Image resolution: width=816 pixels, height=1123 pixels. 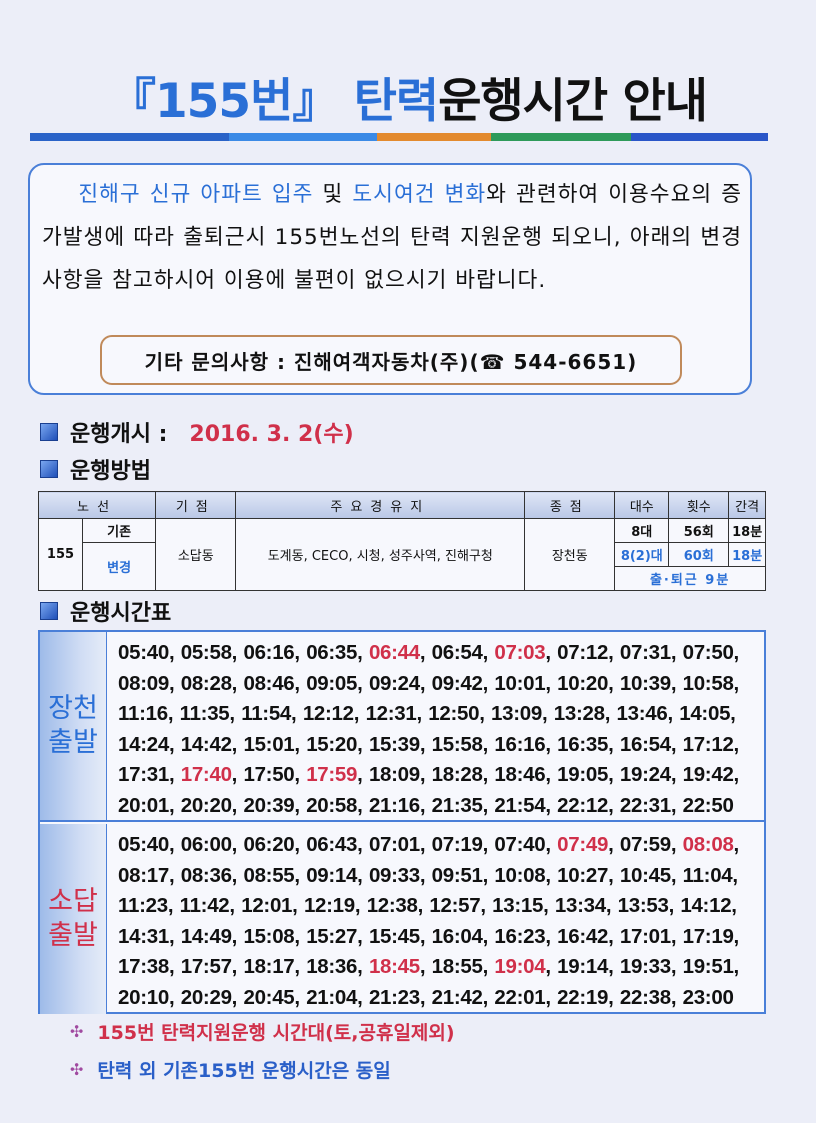 I want to click on departure-time: 13:28, so click(x=579, y=713).